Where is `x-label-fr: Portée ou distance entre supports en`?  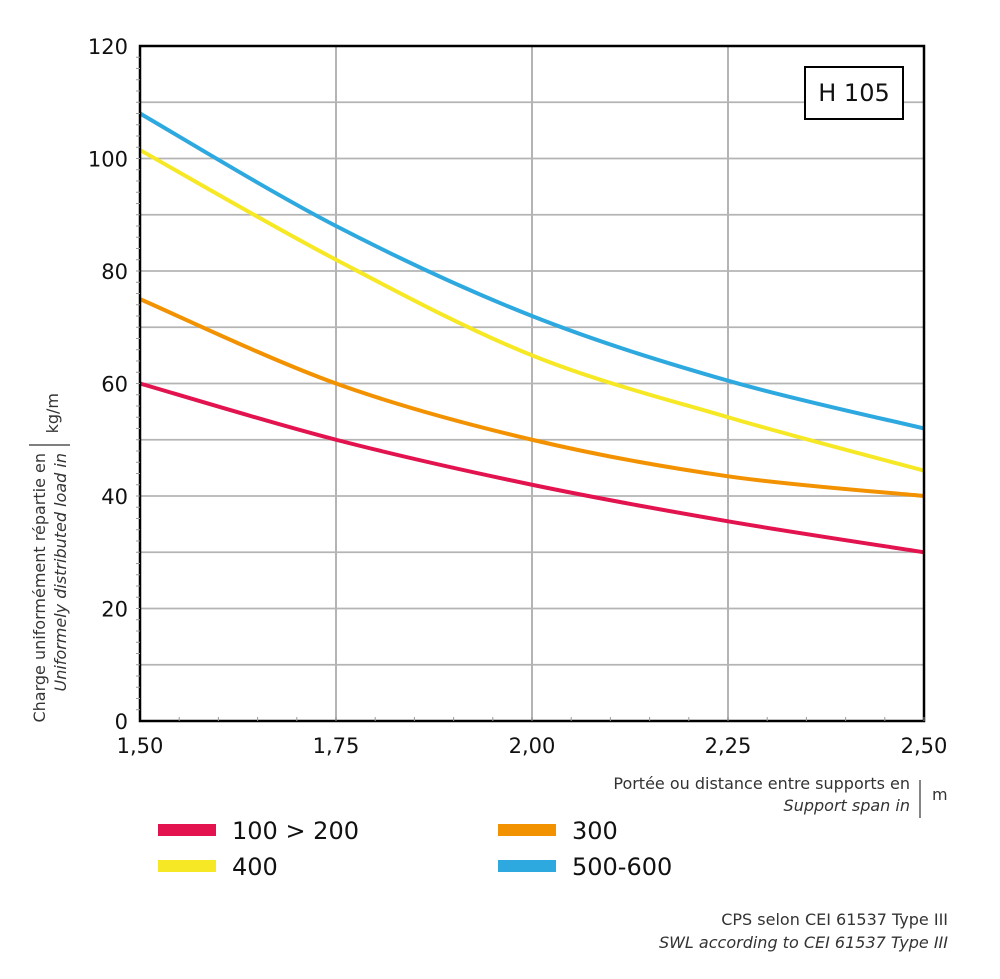 x-label-fr: Portée ou distance entre supports en is located at coordinates (761, 783).